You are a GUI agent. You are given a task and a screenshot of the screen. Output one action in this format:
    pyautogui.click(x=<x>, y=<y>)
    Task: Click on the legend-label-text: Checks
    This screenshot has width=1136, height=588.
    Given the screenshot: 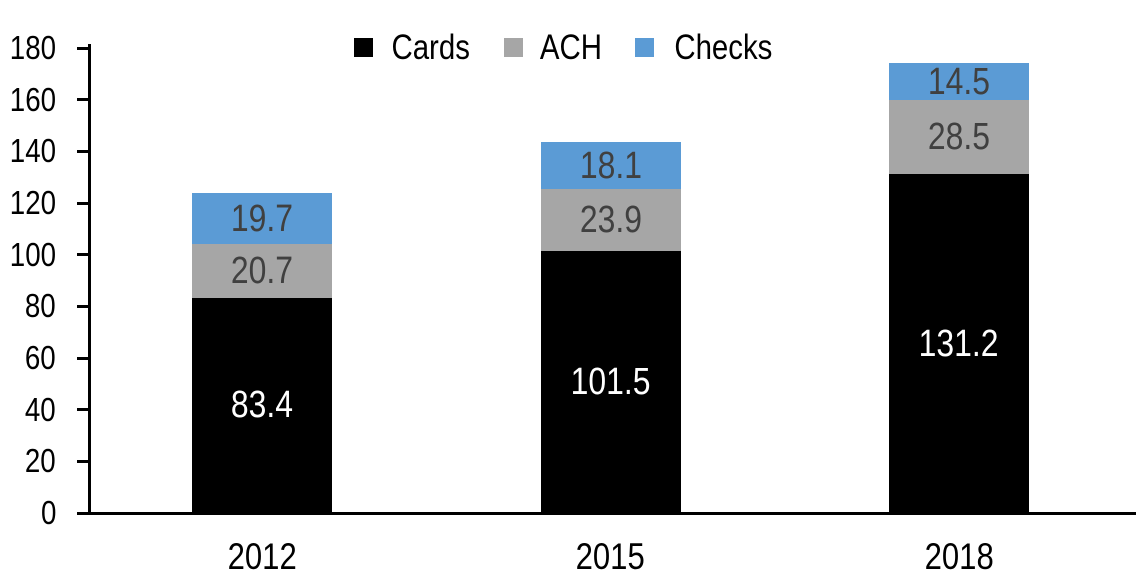 What is the action you would take?
    pyautogui.click(x=723, y=47)
    